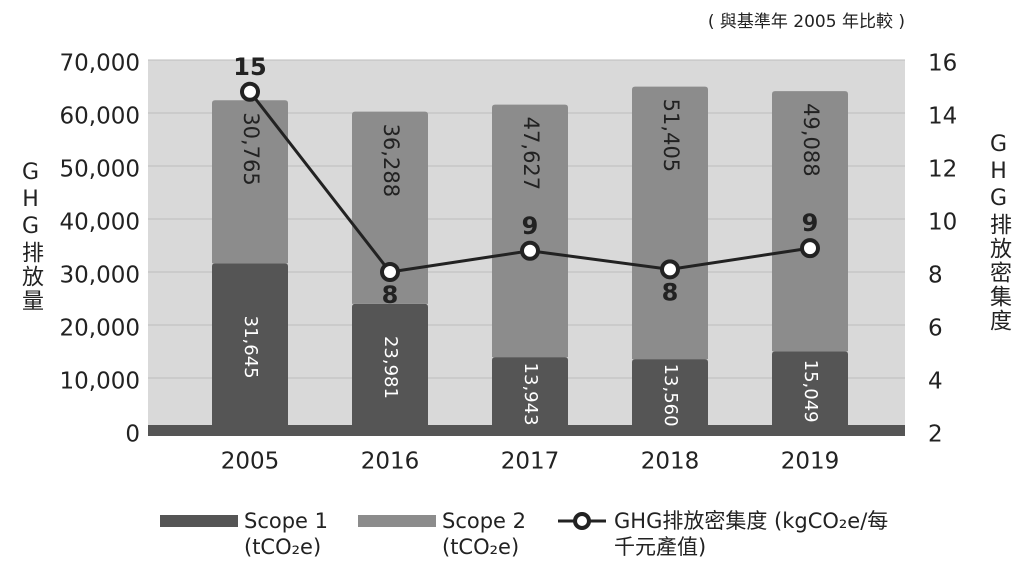  I want to click on y-tick-label: 10,000, so click(100, 382).